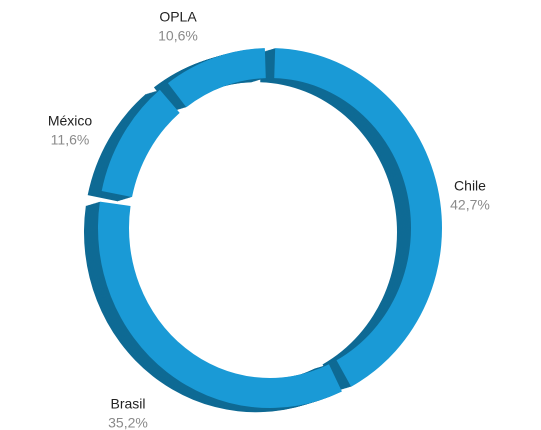 The image size is (541, 430). I want to click on segment-value-label: 10,6%, so click(178, 36).